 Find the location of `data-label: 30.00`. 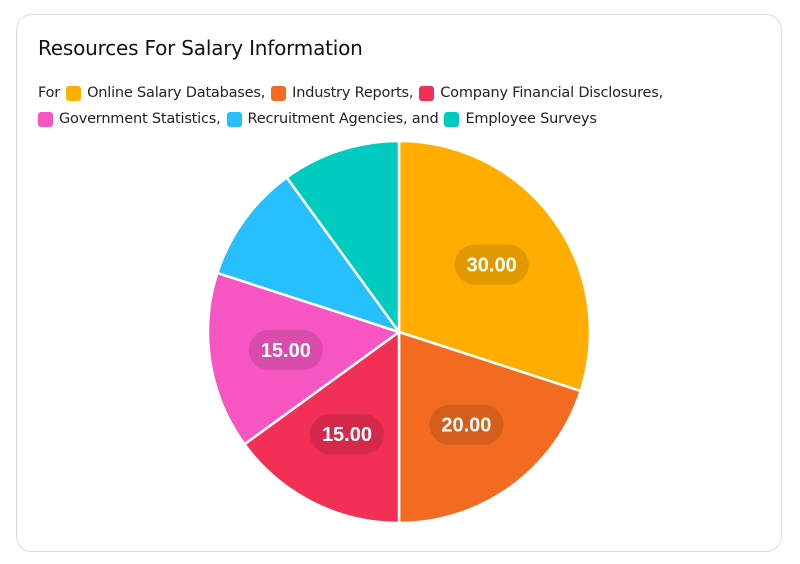

data-label: 30.00 is located at coordinates (491, 264).